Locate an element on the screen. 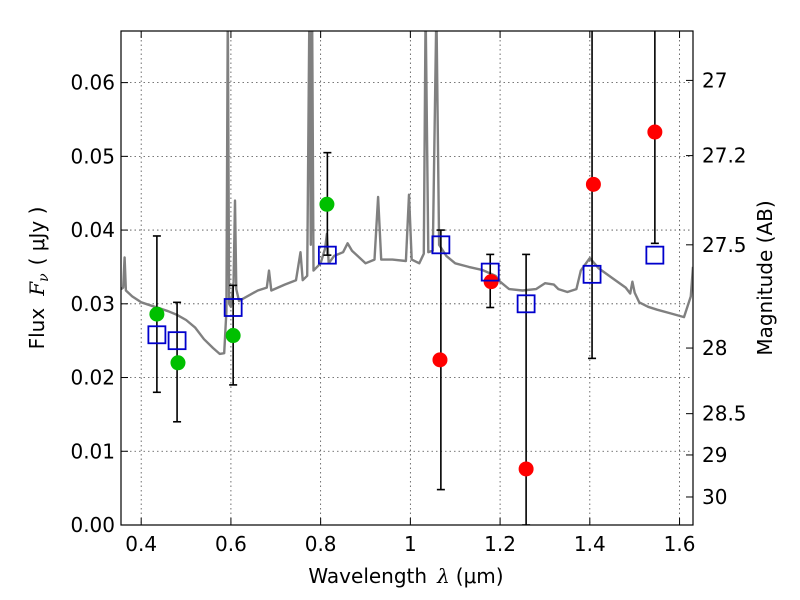  y2-tick-label: 30 is located at coordinates (714, 497).